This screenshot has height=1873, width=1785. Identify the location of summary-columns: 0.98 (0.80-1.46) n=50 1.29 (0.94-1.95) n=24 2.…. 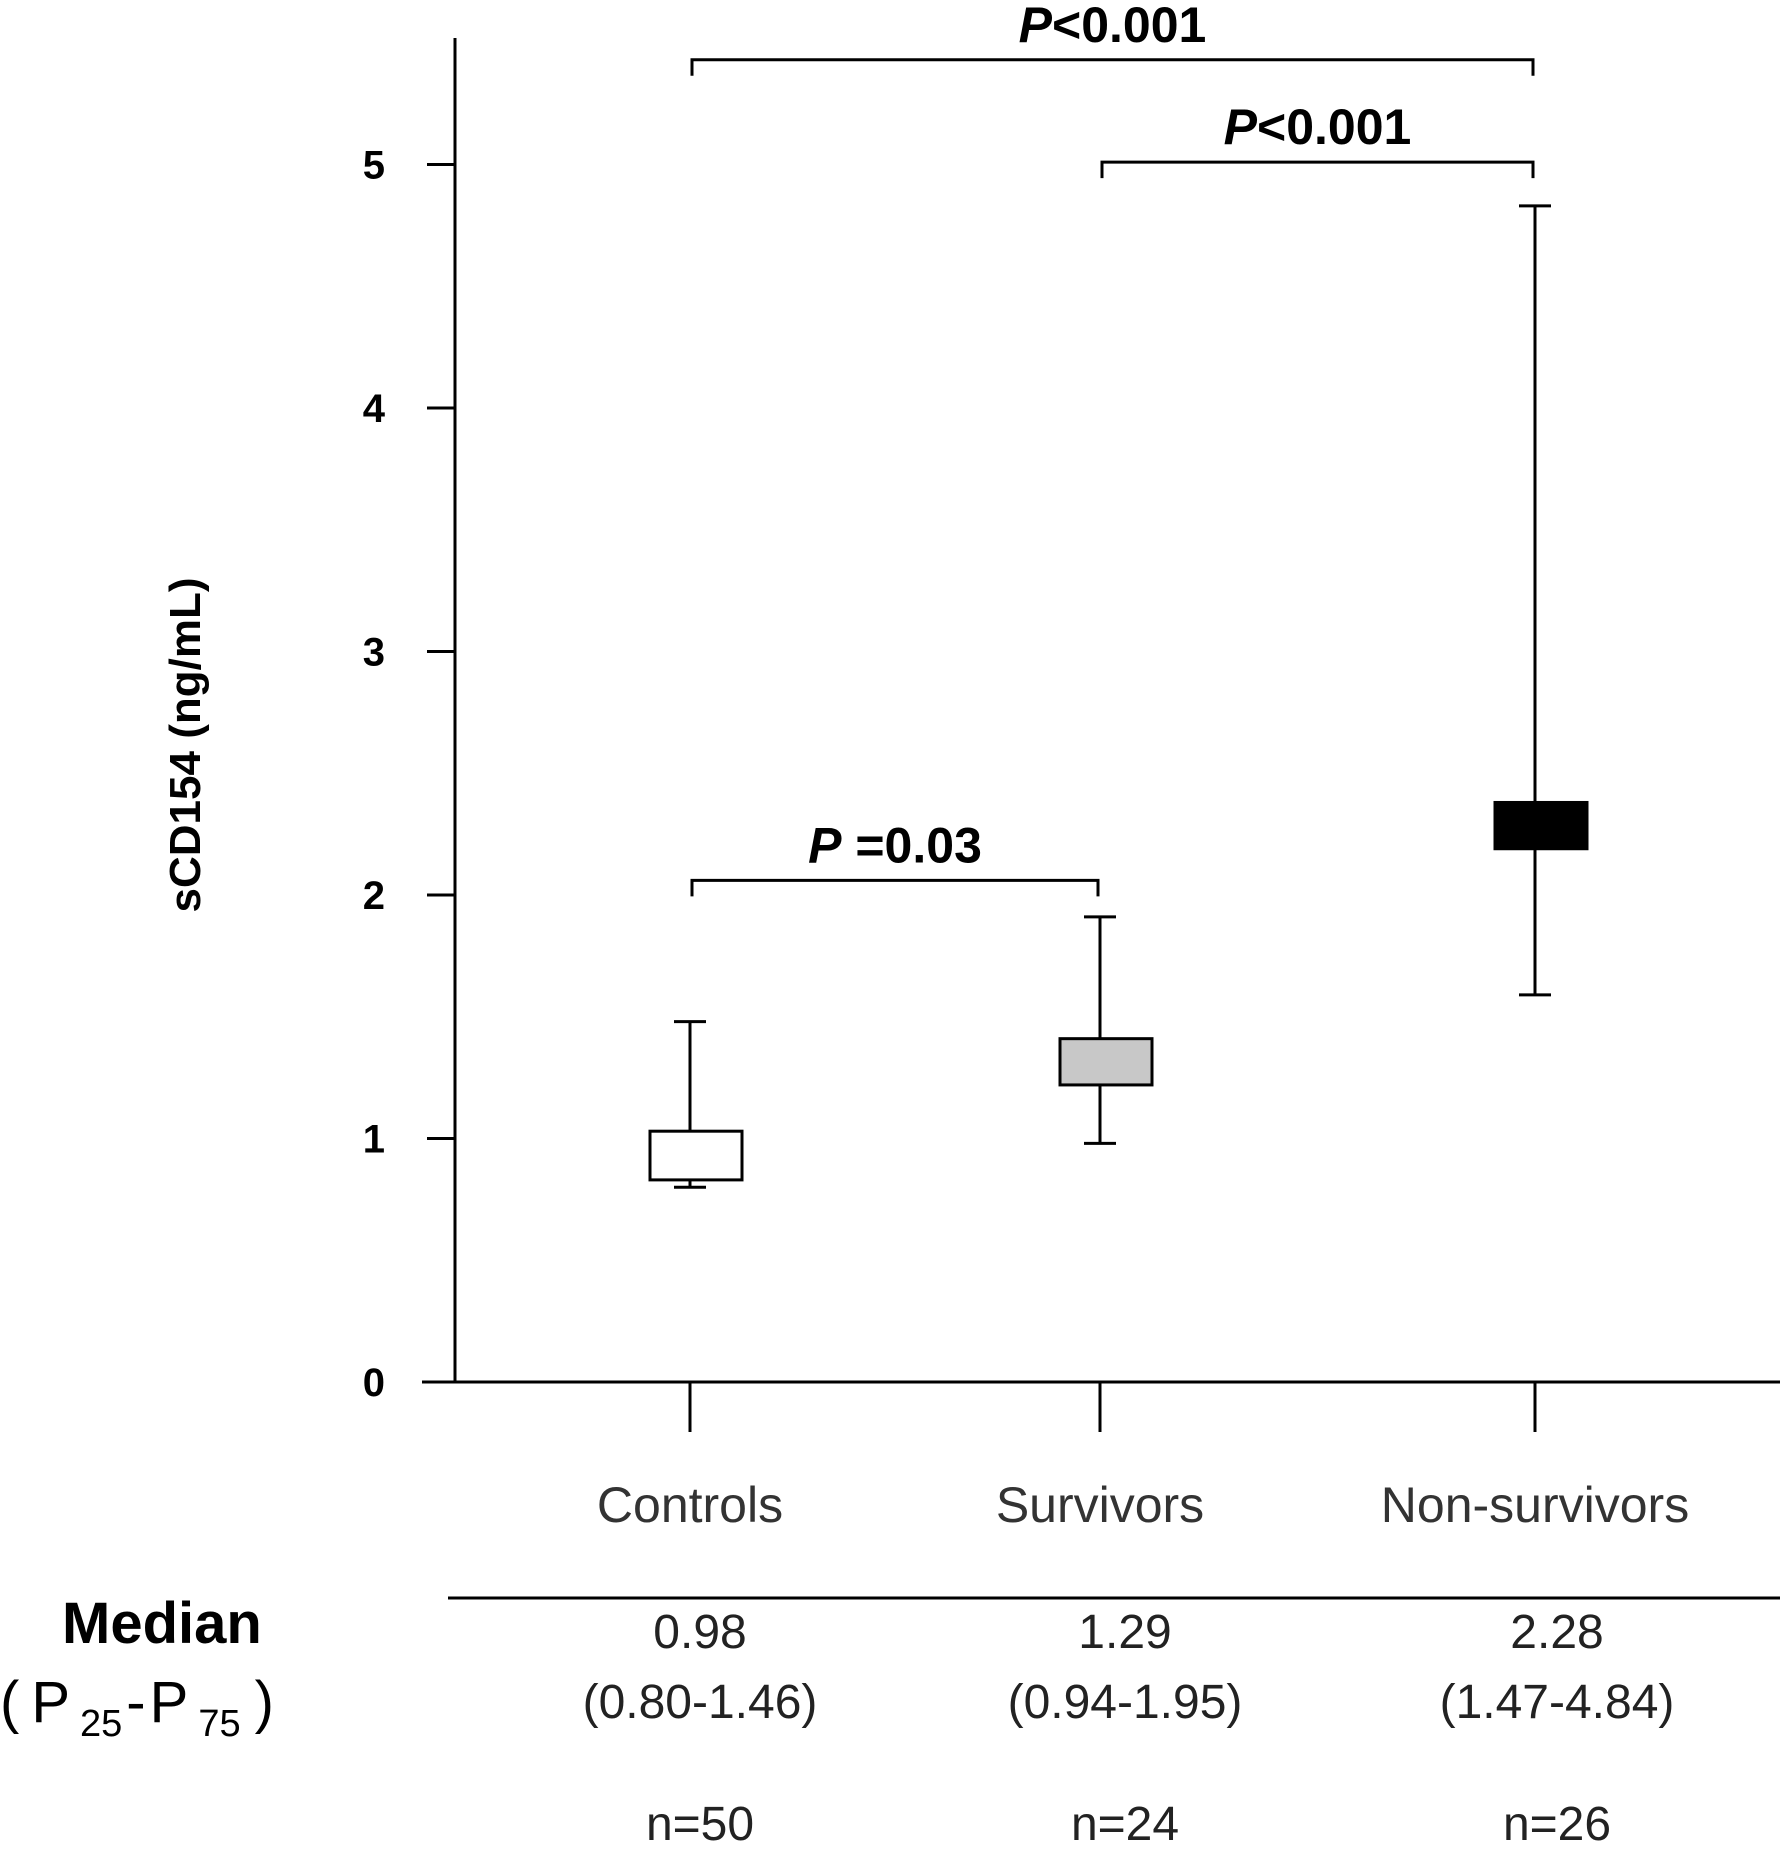
(1129, 1728).